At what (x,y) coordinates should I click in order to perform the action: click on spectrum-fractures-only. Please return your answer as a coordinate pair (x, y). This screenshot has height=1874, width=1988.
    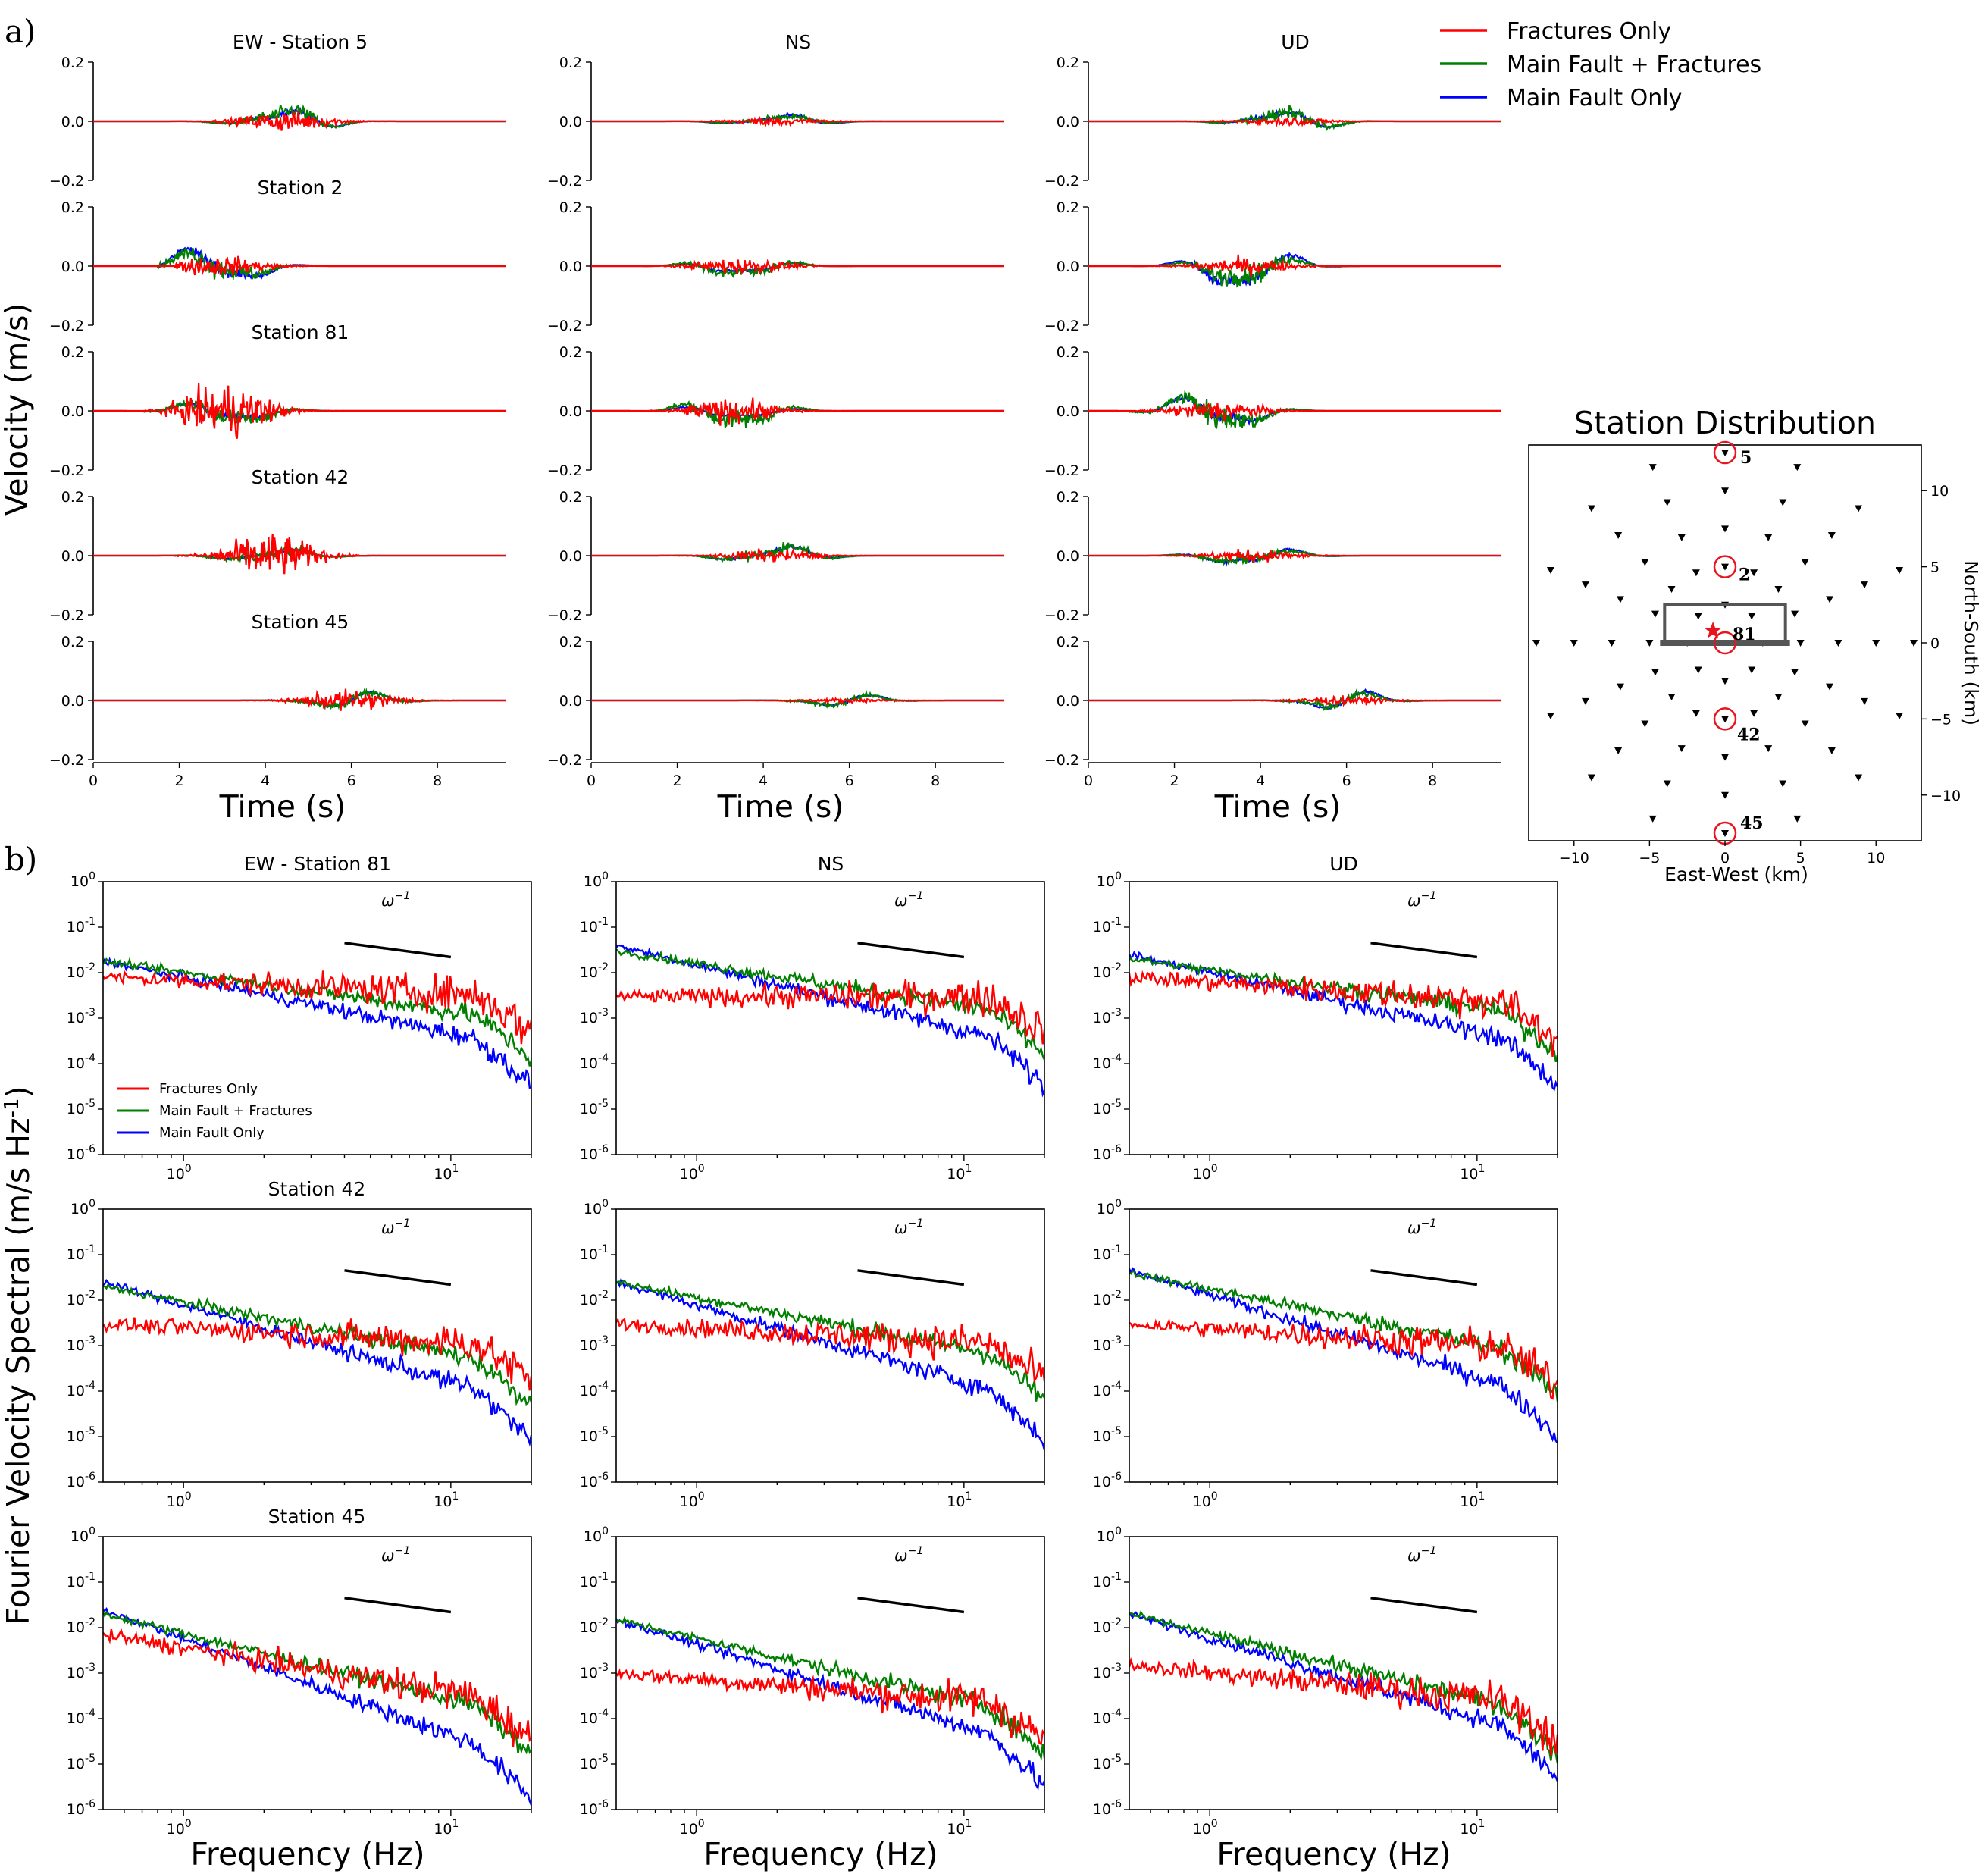
    Looking at the image, I should click on (1344, 1359).